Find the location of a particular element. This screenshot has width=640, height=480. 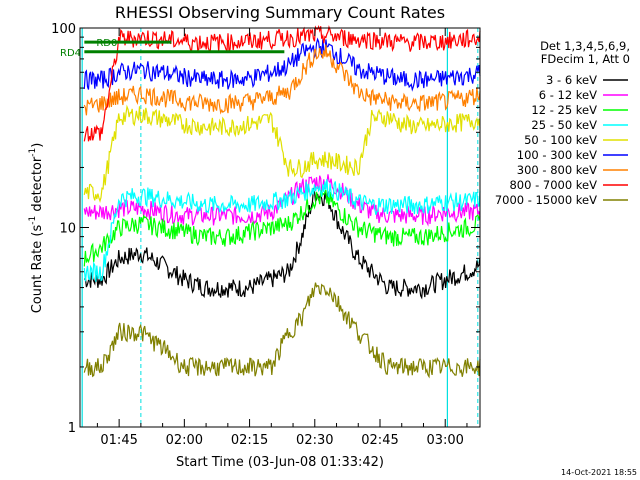

legend-label-4: 50 - 100 keV is located at coordinates (560, 140).